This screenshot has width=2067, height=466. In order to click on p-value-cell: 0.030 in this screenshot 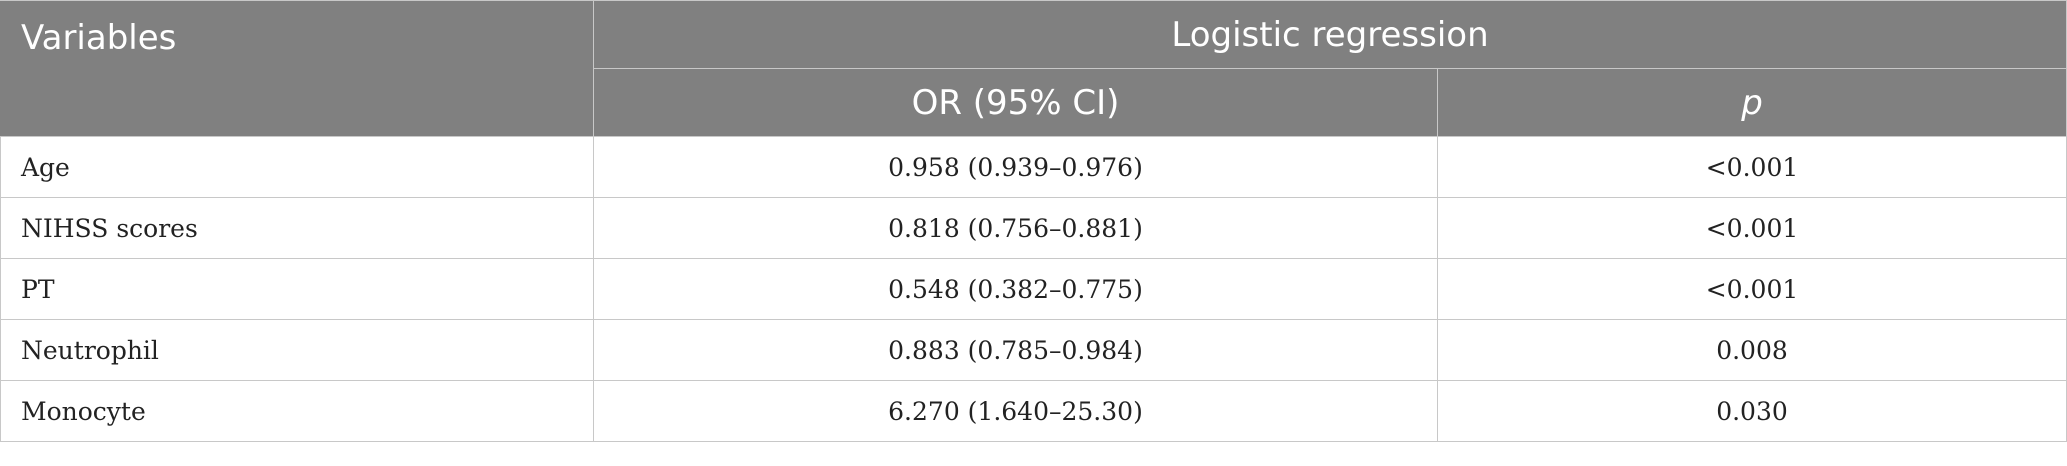, I will do `click(1752, 411)`.